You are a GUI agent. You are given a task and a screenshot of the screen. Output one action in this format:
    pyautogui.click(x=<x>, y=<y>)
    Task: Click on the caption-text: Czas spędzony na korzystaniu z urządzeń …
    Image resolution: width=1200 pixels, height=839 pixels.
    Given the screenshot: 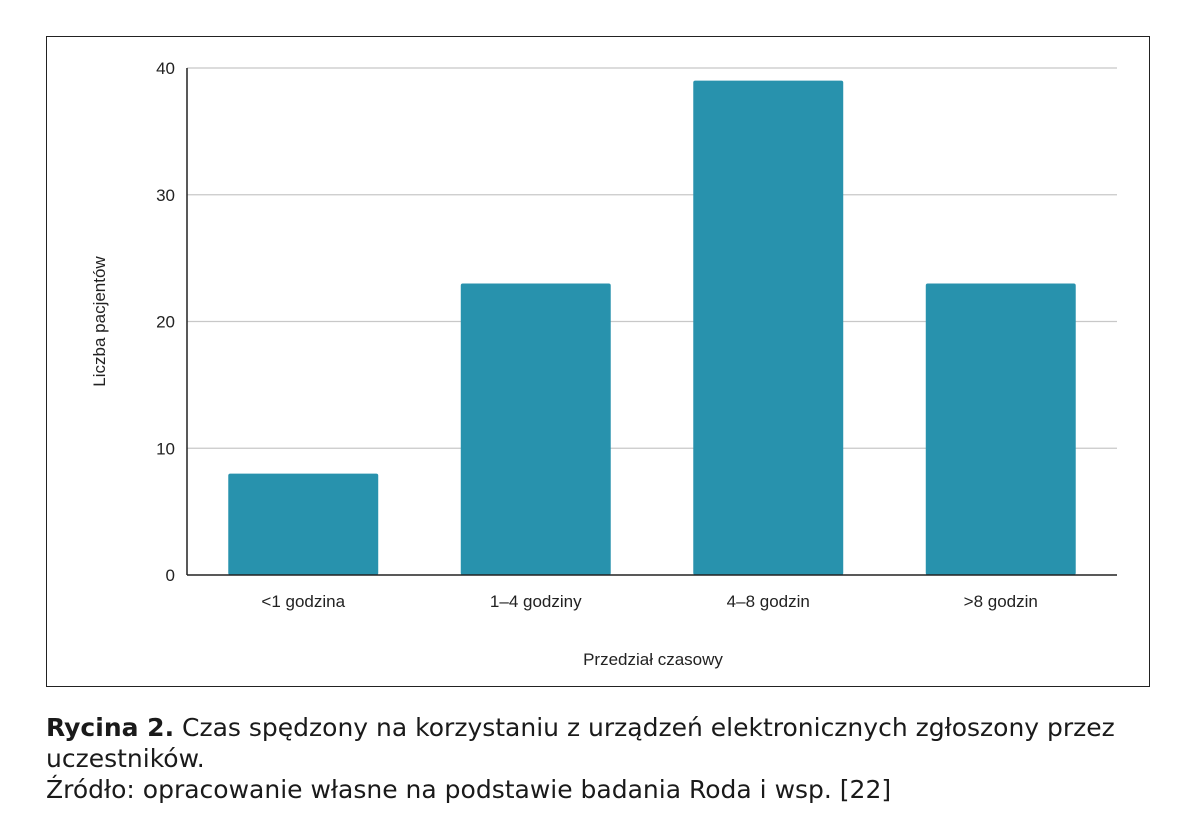 What is the action you would take?
    pyautogui.click(x=580, y=743)
    